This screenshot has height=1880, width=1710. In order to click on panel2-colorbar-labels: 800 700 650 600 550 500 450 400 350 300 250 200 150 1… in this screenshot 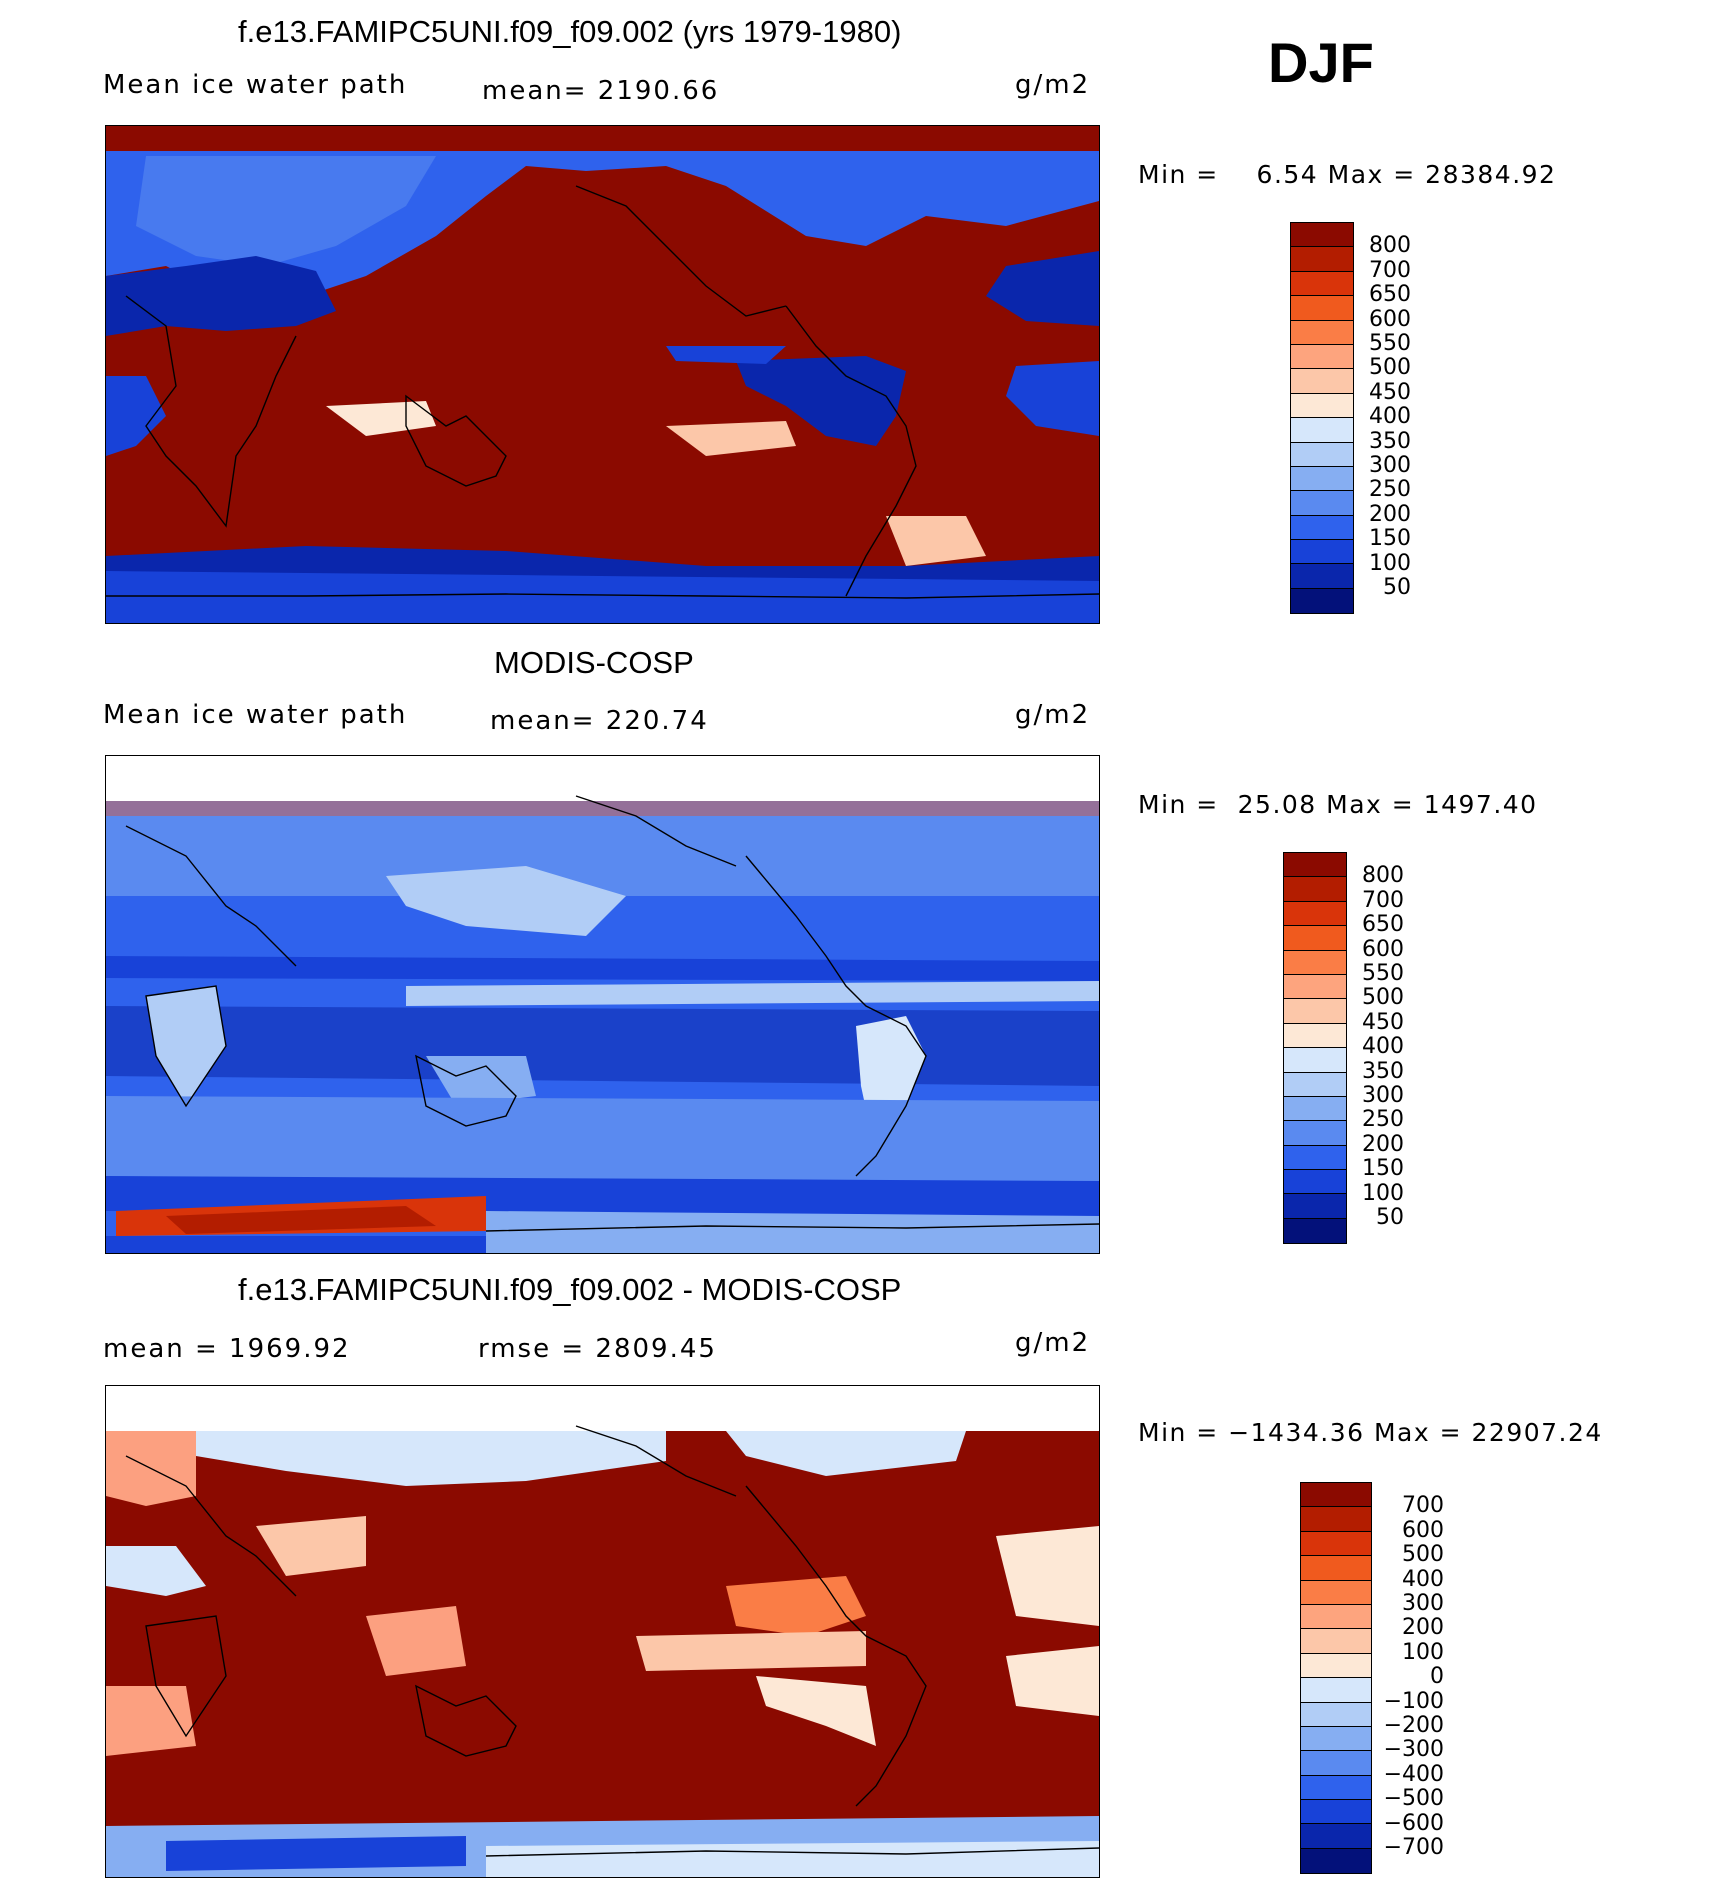, I will do `click(1376, 1047)`.